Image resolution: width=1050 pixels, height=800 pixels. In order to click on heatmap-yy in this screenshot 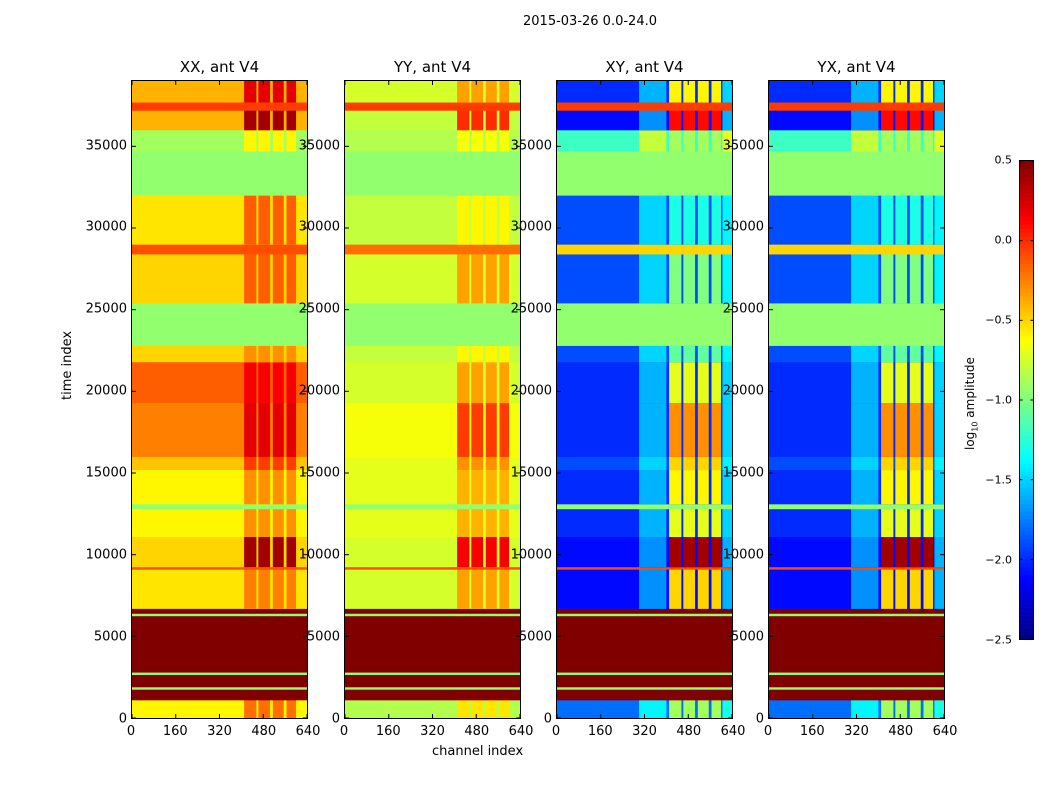, I will do `click(432, 399)`.